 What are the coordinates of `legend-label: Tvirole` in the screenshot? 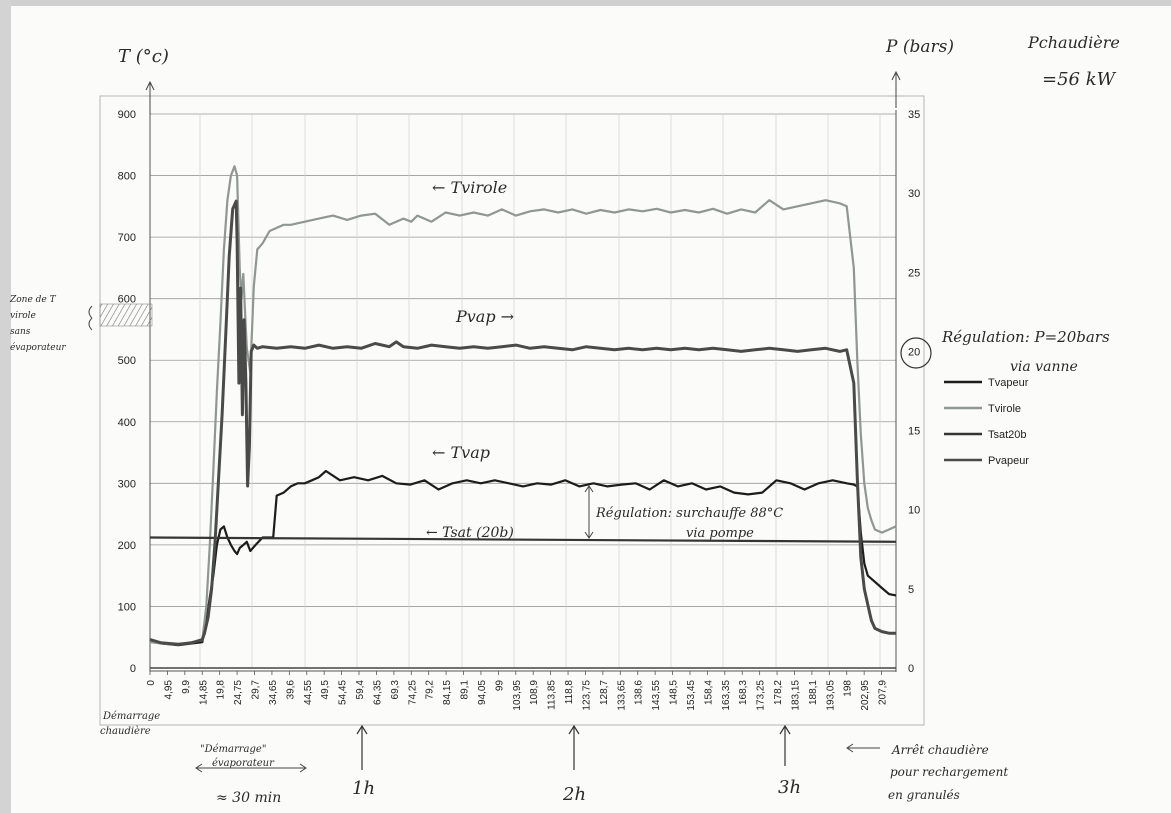 It's located at (1004, 409).